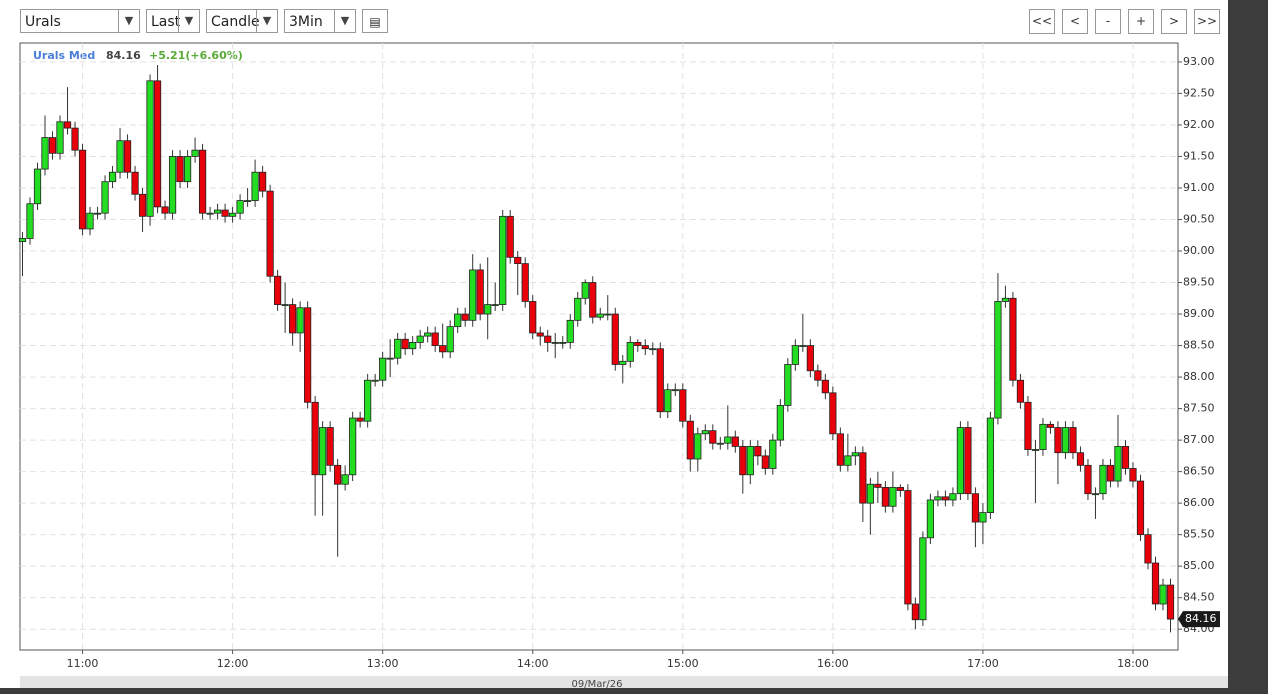  I want to click on nav-button: +, so click(1141, 21).